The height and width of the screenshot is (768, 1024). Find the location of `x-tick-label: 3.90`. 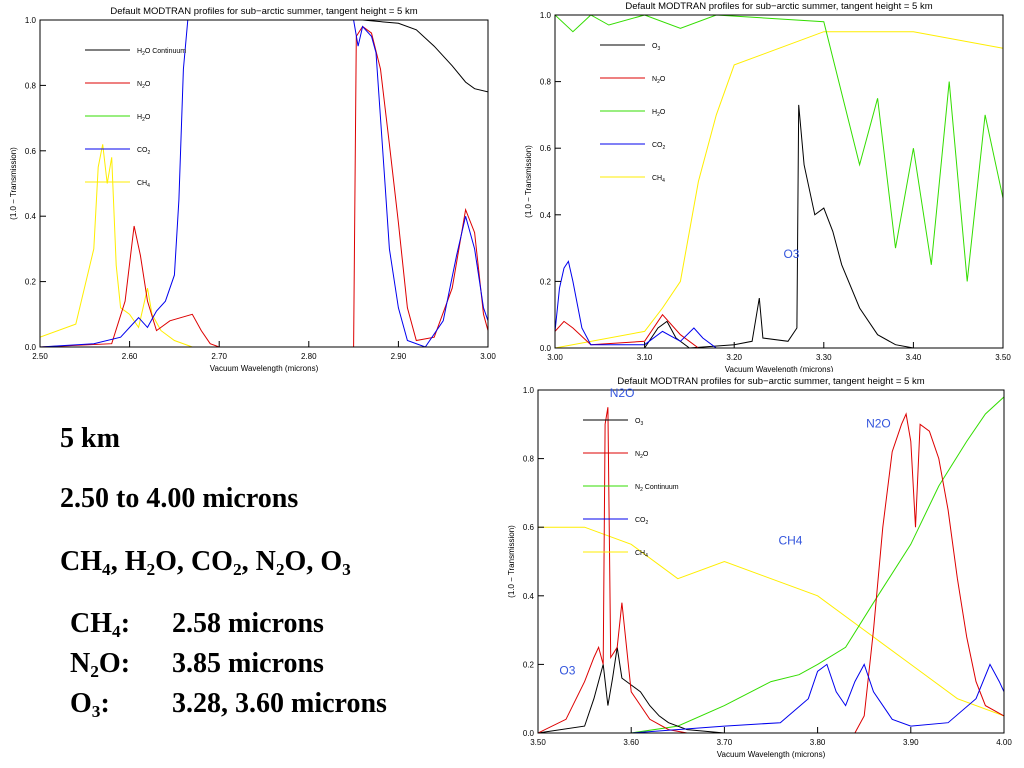

x-tick-label: 3.90 is located at coordinates (911, 742).